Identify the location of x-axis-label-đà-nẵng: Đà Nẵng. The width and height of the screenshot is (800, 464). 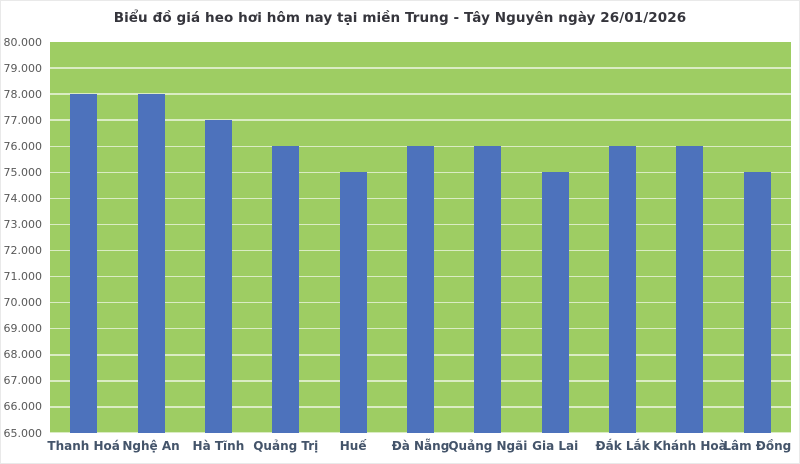
(420, 446).